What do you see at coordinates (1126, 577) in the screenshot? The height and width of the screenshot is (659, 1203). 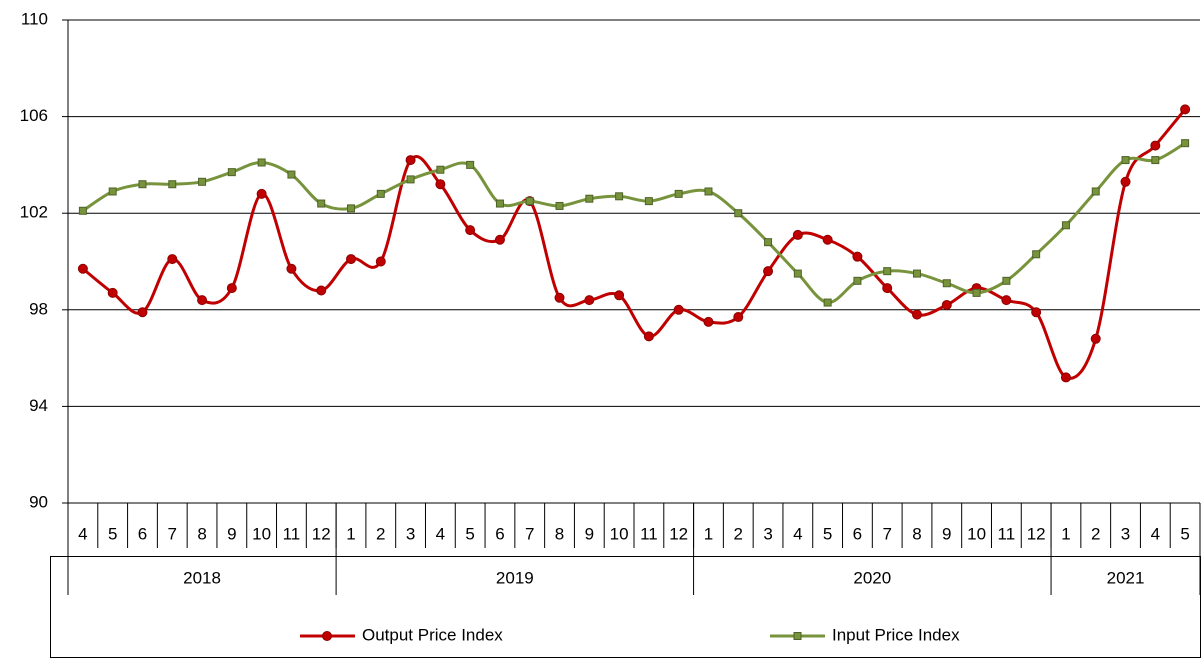 I see `year-label: 2021` at bounding box center [1126, 577].